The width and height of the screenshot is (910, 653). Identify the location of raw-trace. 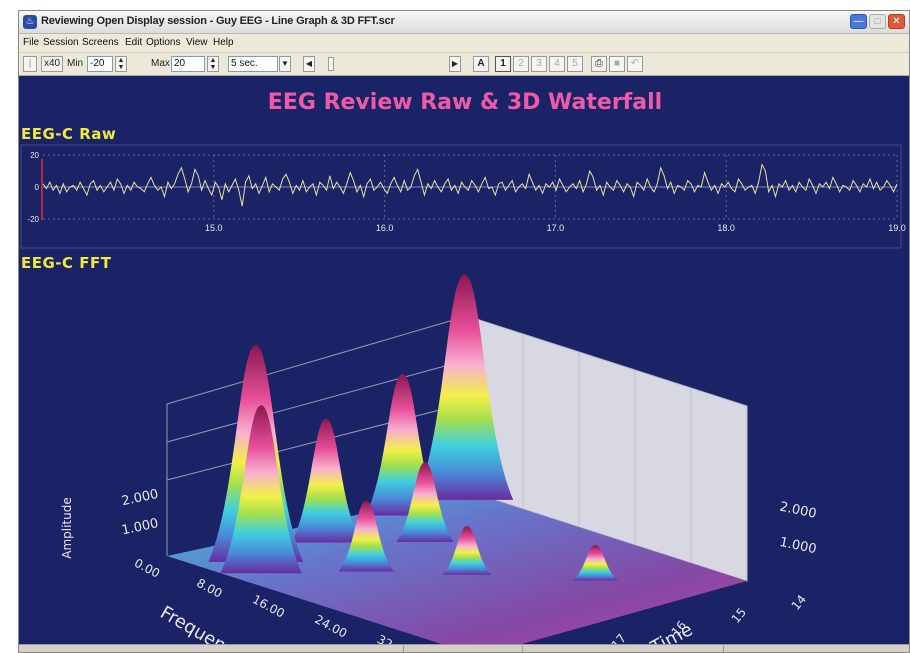
(470, 185).